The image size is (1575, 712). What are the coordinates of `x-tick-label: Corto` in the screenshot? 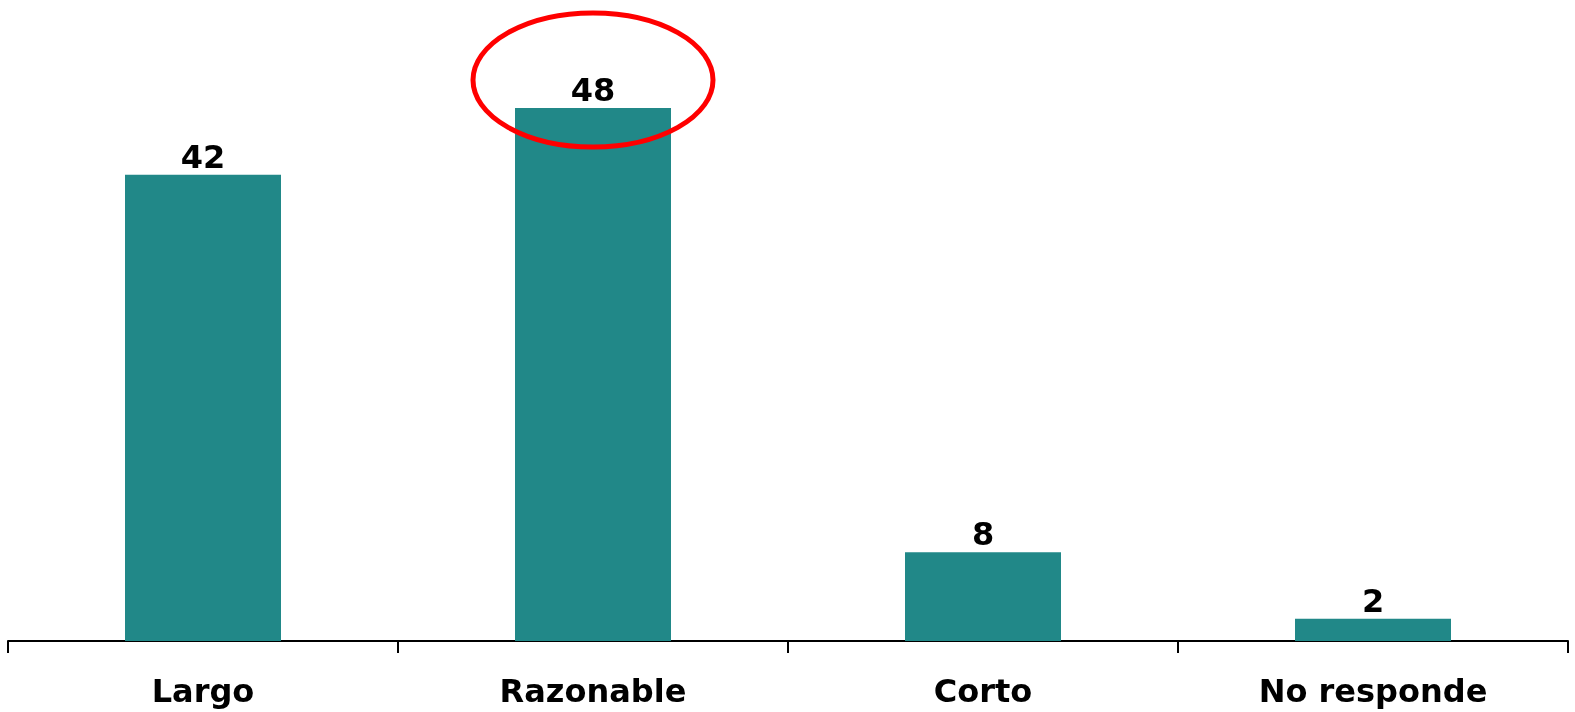 It's located at (983, 691).